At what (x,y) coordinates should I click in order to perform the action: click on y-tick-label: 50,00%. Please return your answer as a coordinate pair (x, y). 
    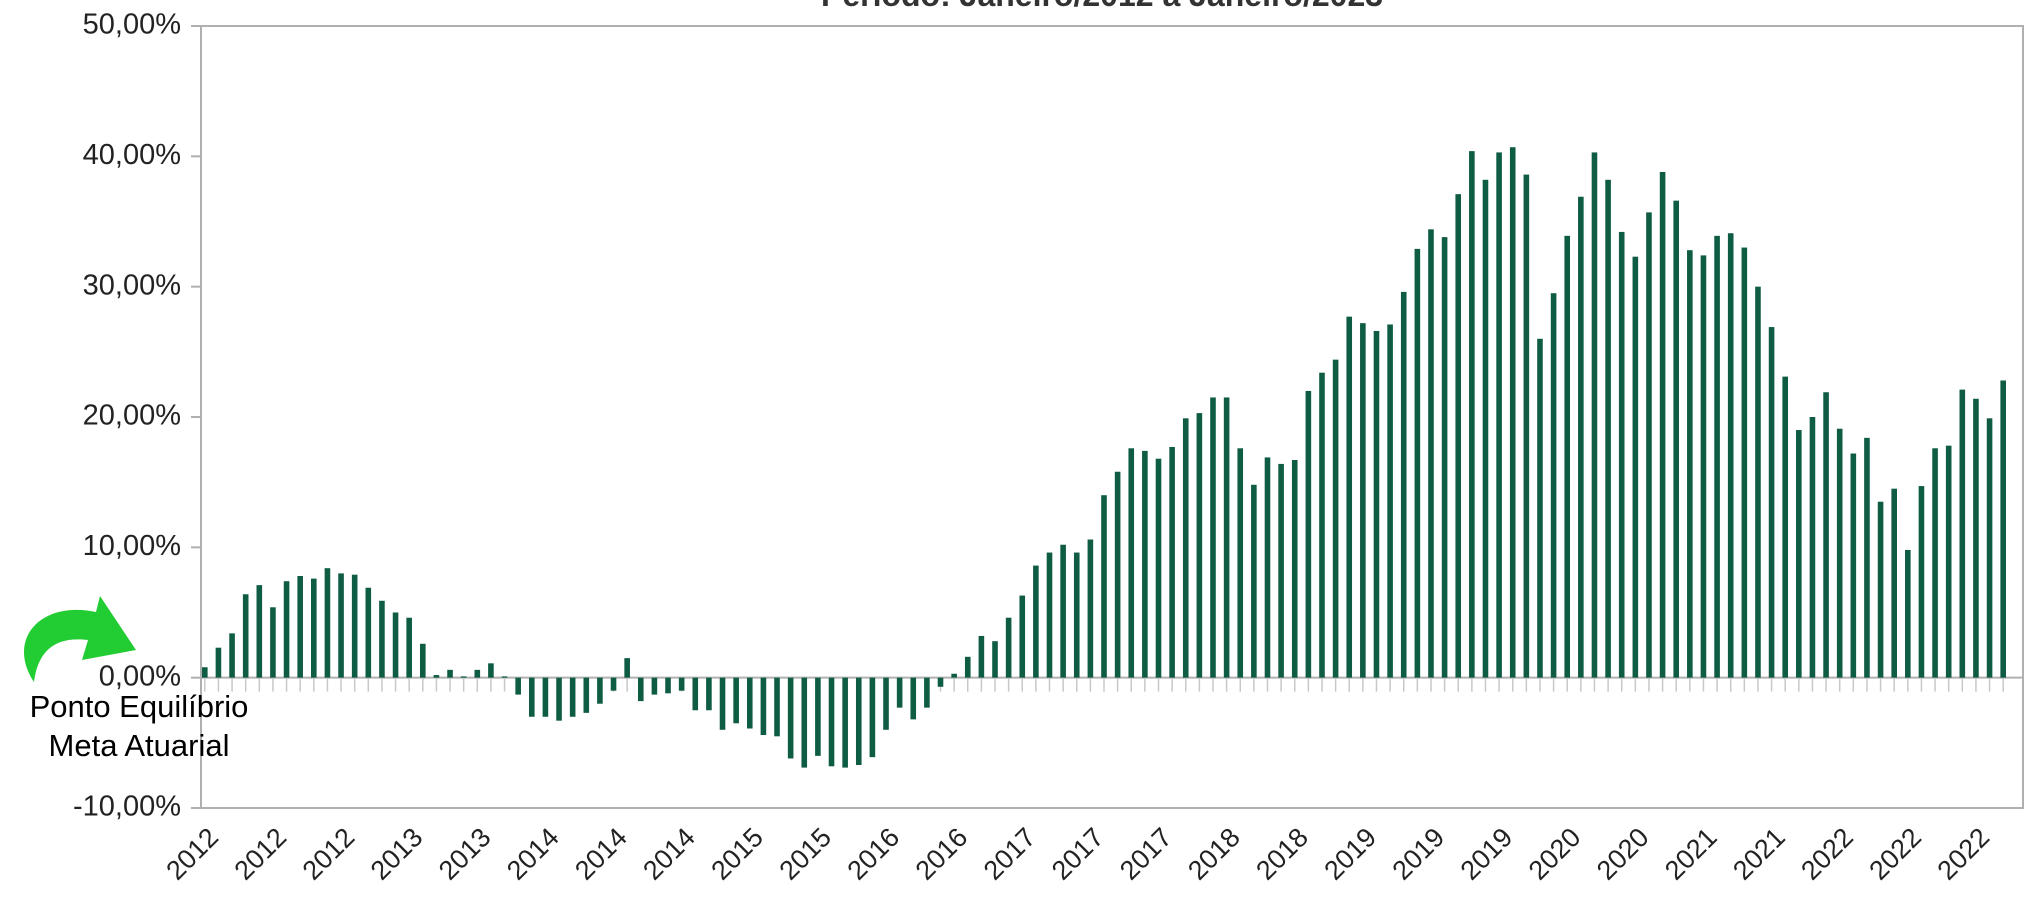
    Looking at the image, I should click on (132, 25).